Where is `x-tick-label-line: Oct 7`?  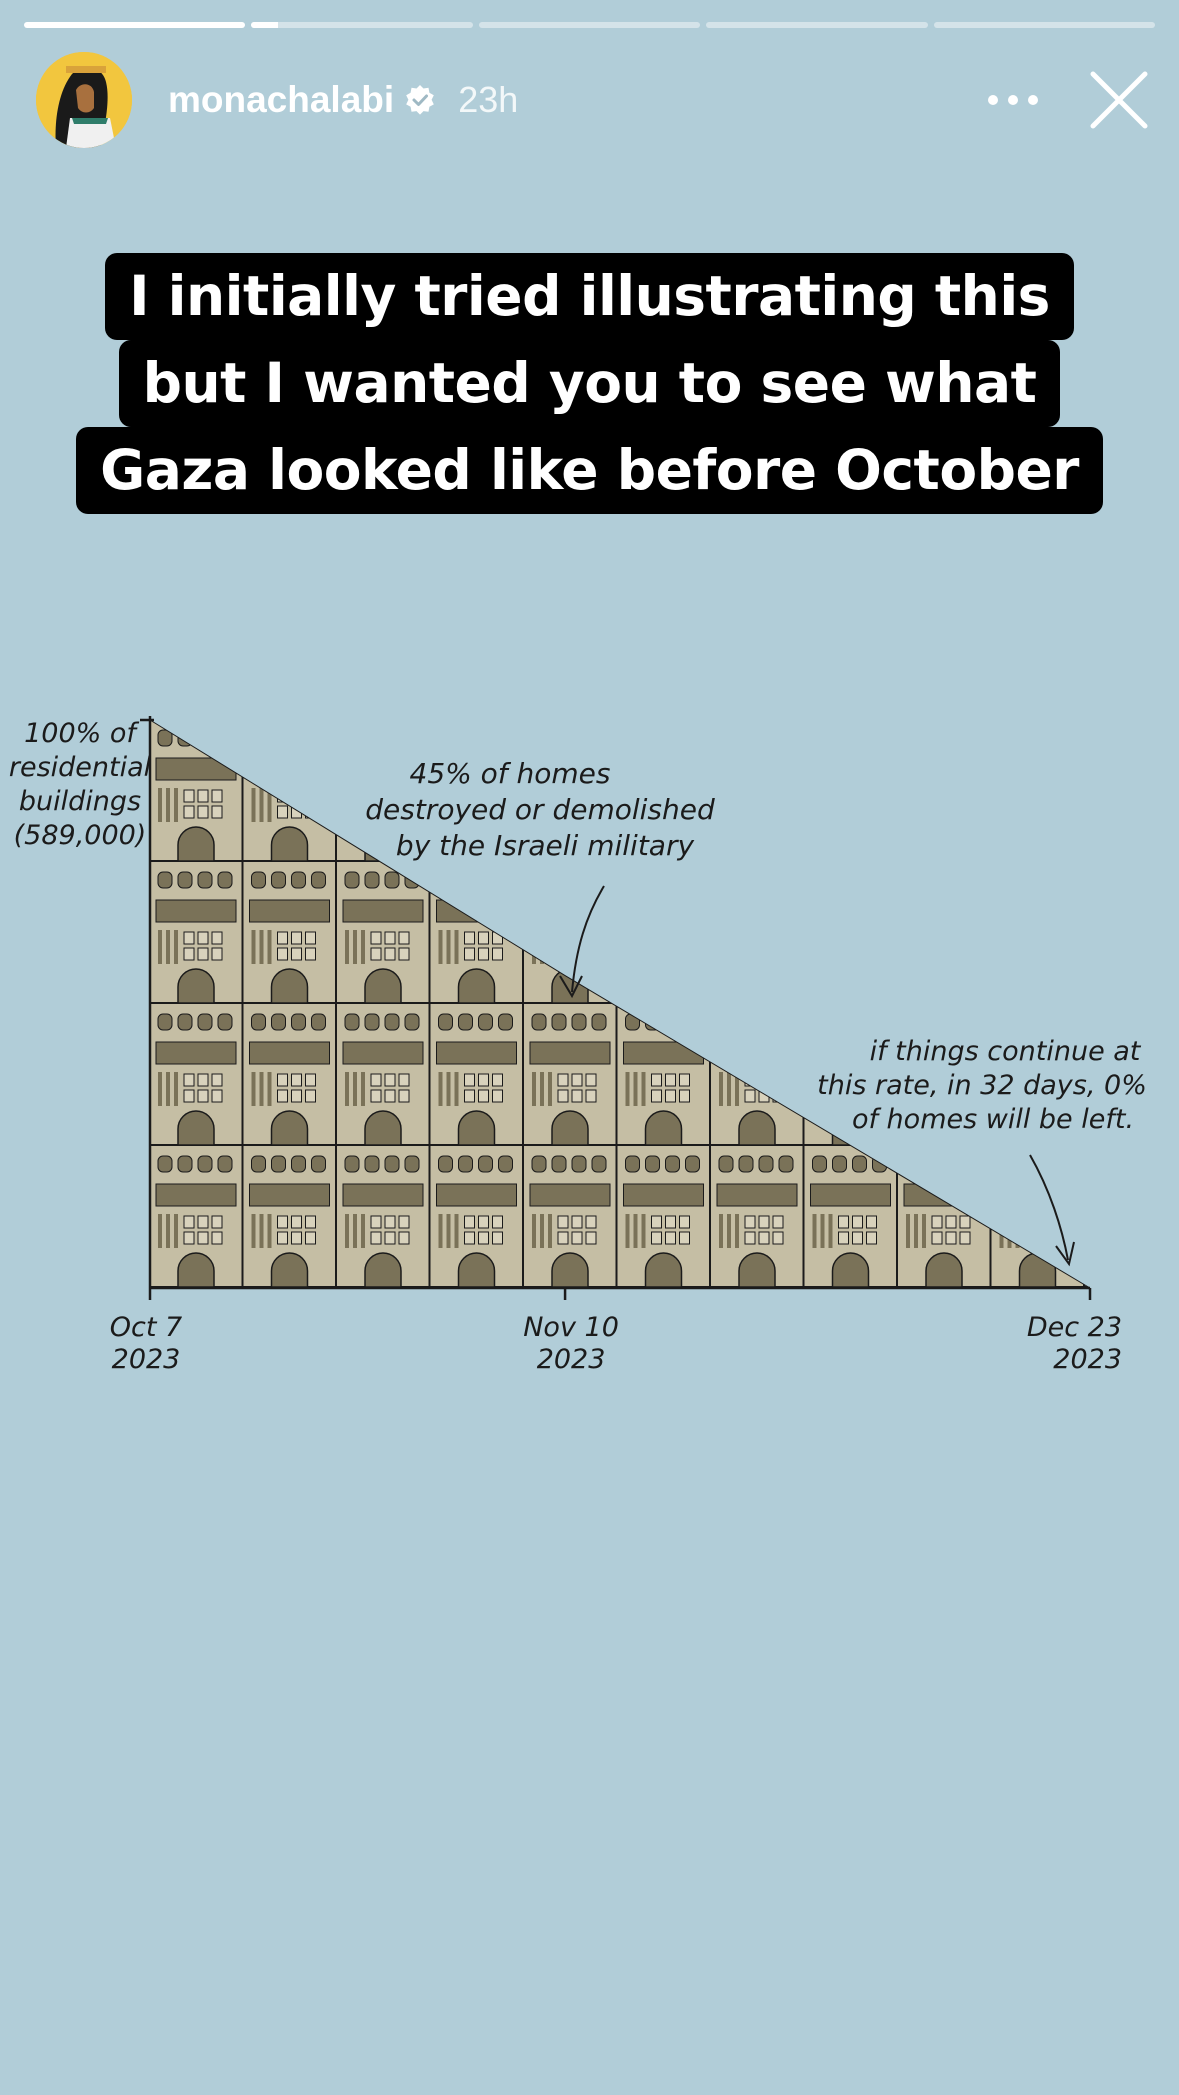
x-tick-label-line: Oct 7 is located at coordinates (146, 1327).